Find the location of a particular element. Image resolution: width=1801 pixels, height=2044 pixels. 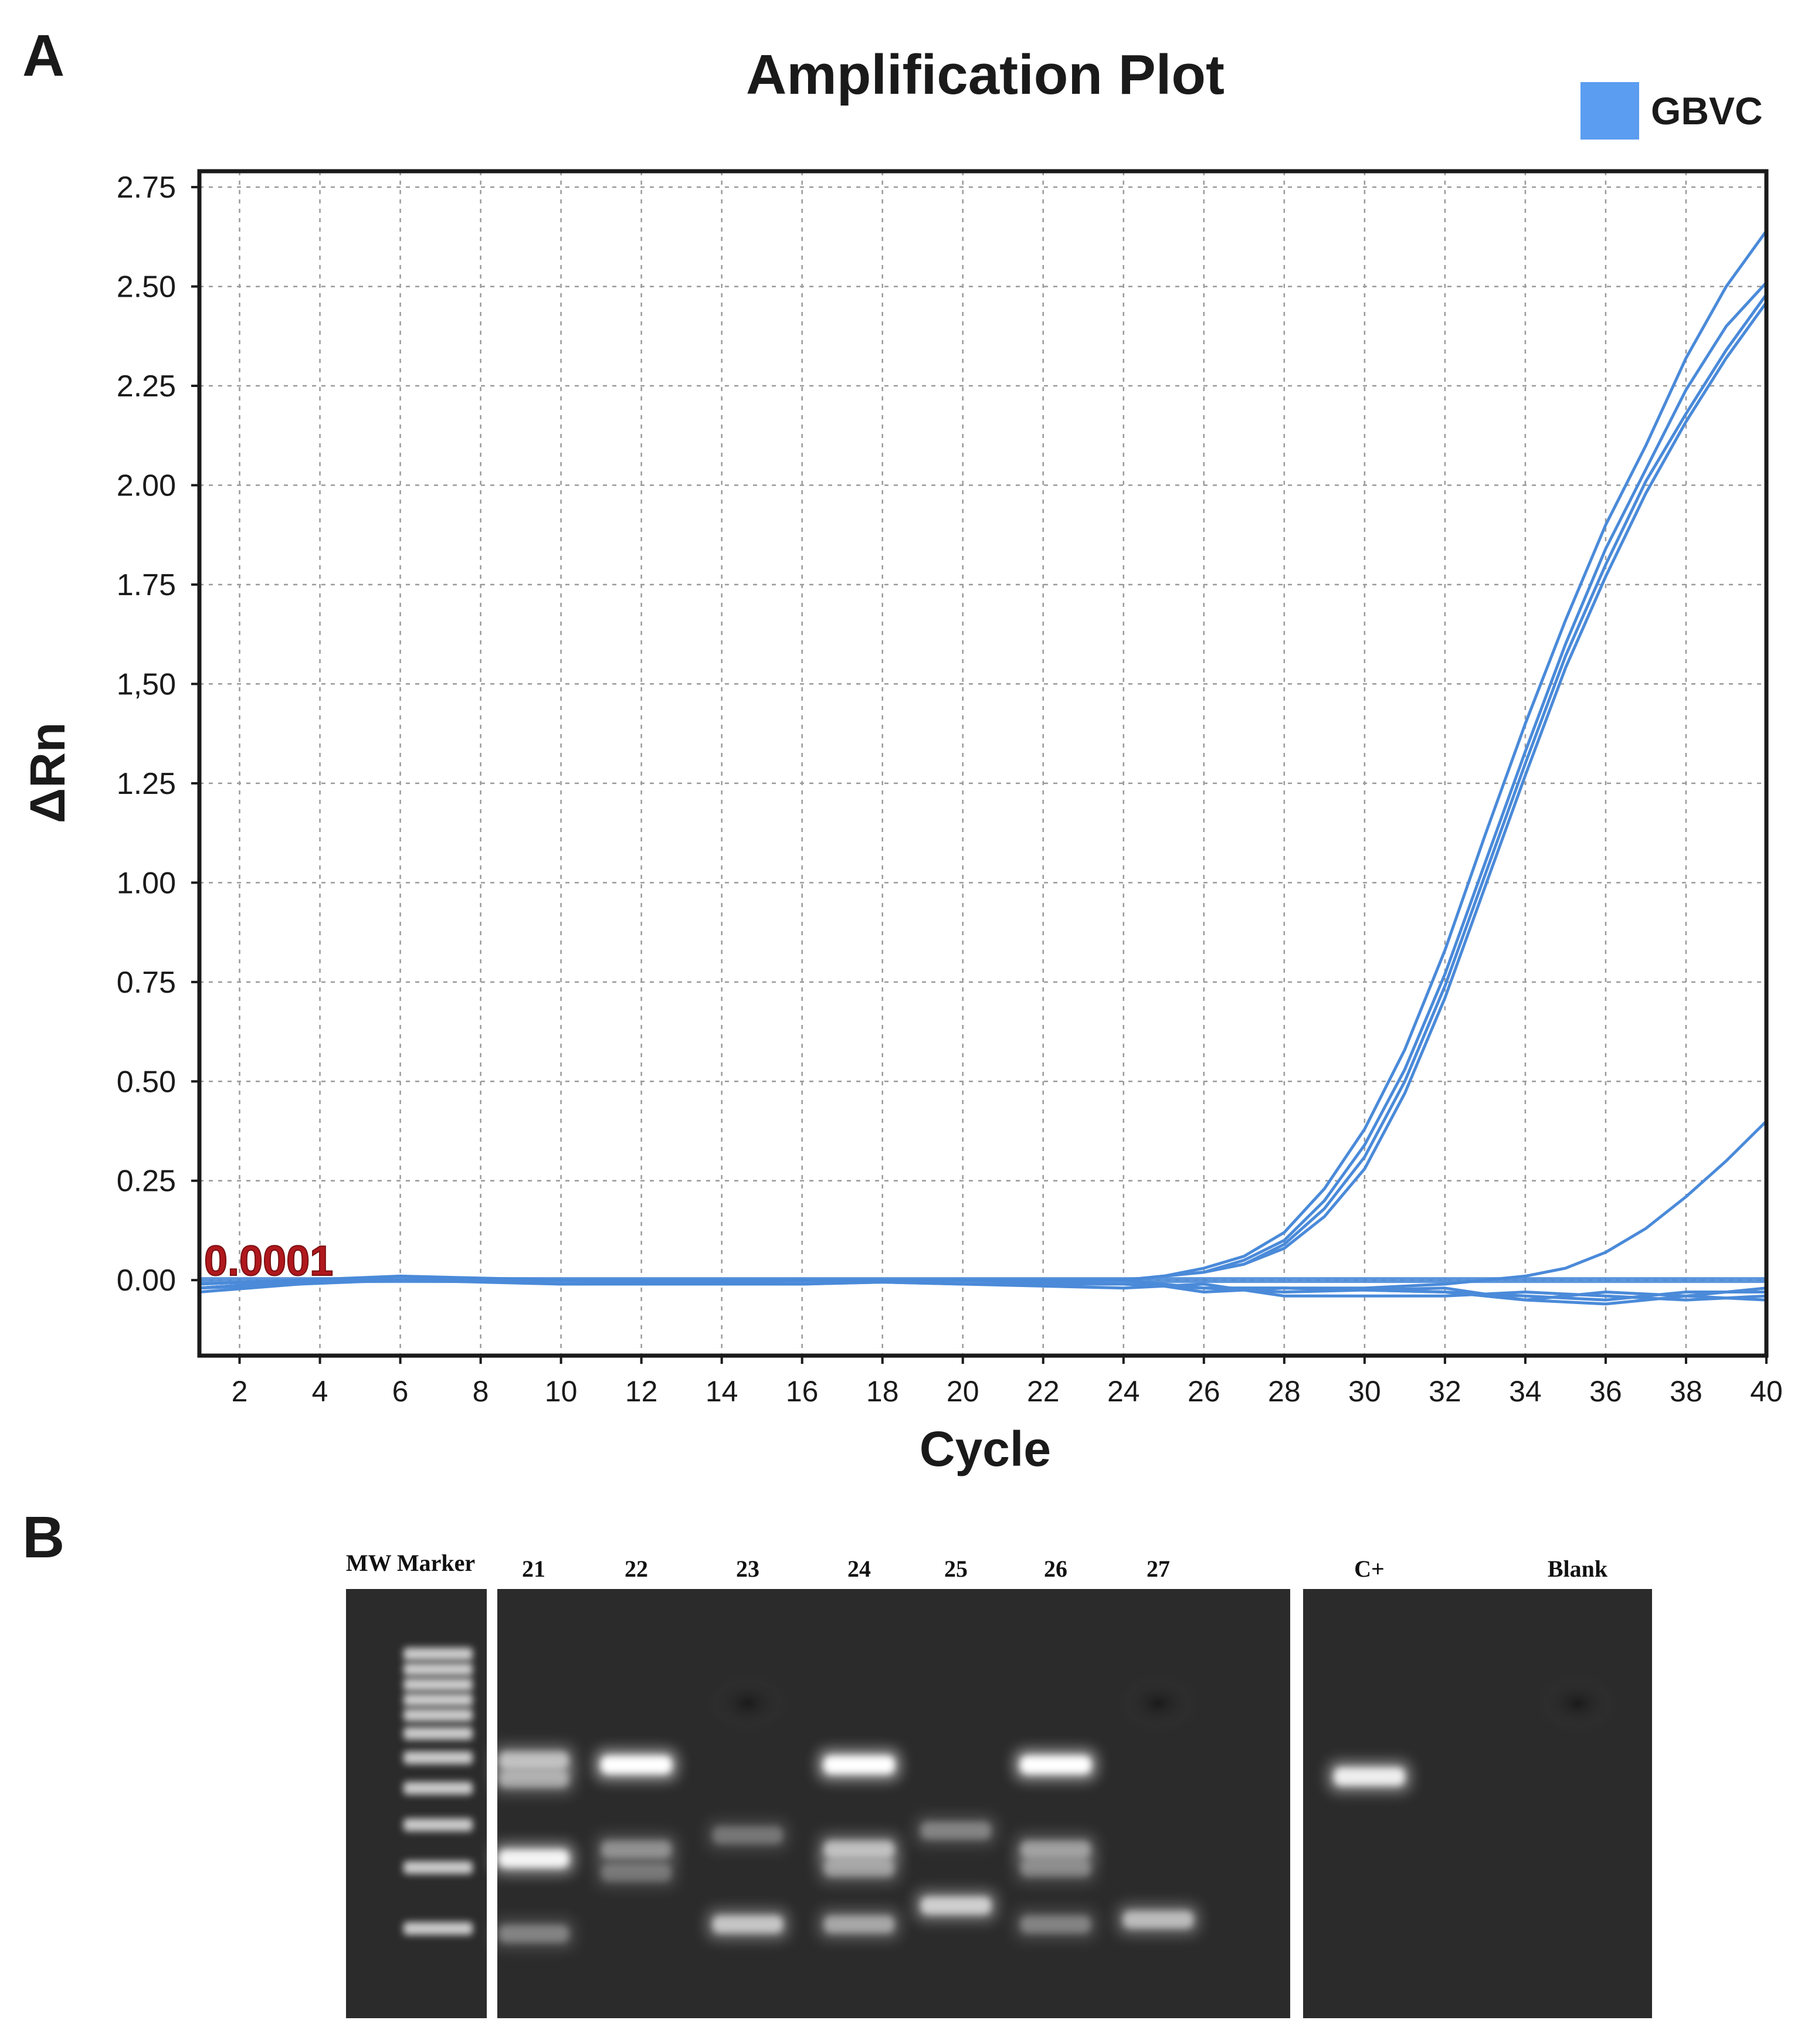

x-axis-ticks: 2 4 6 8 10 12 14 16 18 20 22 24 26 28 30 32 34 36 38 40 is located at coordinates (1008, 1382).